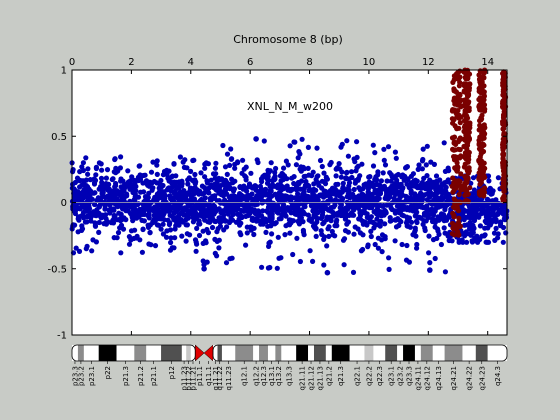  I want to click on y-tick-label: 1, so click(64, 71).